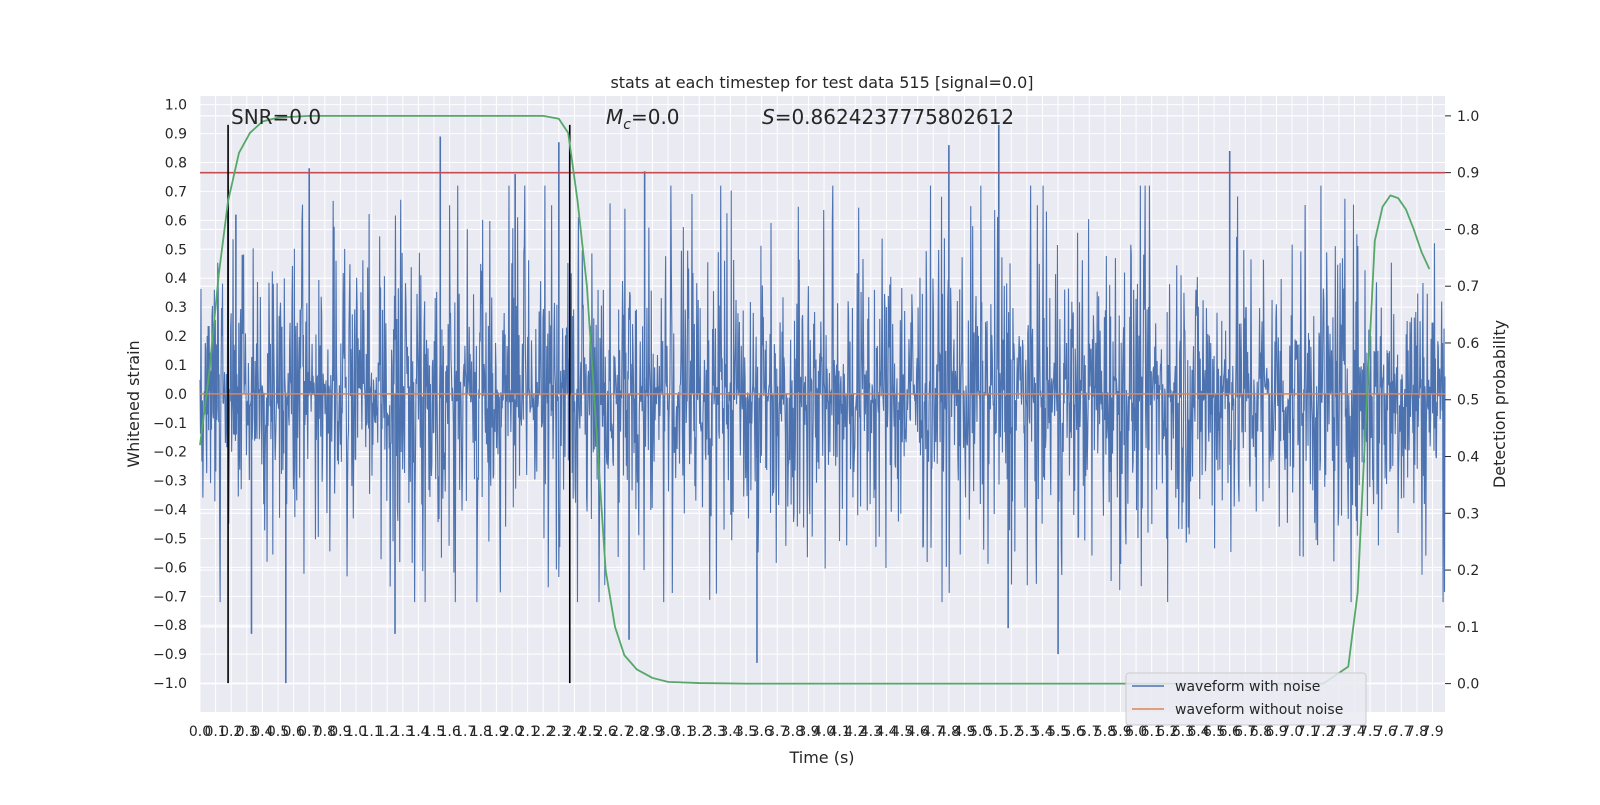 This screenshot has height=805, width=1600. I want to click on y2-tick-label: 1.0, so click(1468, 117).